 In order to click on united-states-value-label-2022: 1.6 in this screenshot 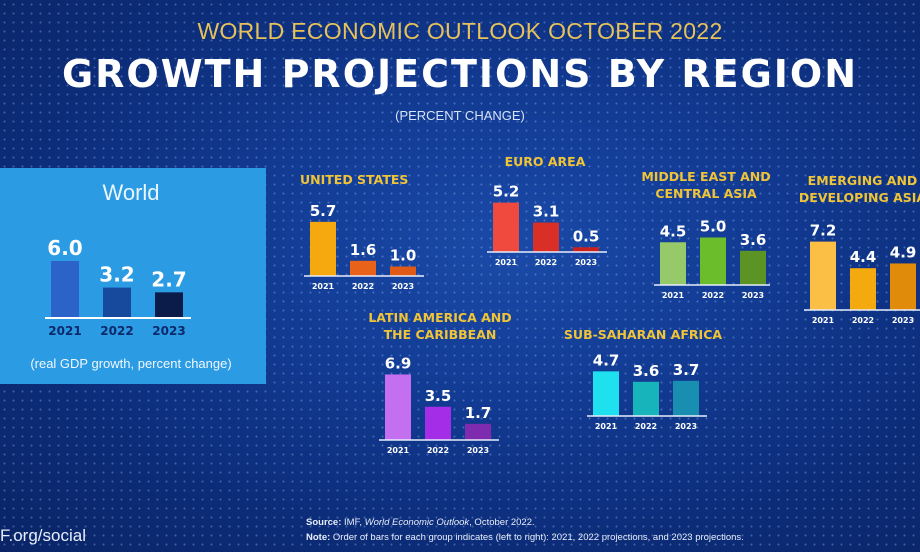, I will do `click(363, 250)`.